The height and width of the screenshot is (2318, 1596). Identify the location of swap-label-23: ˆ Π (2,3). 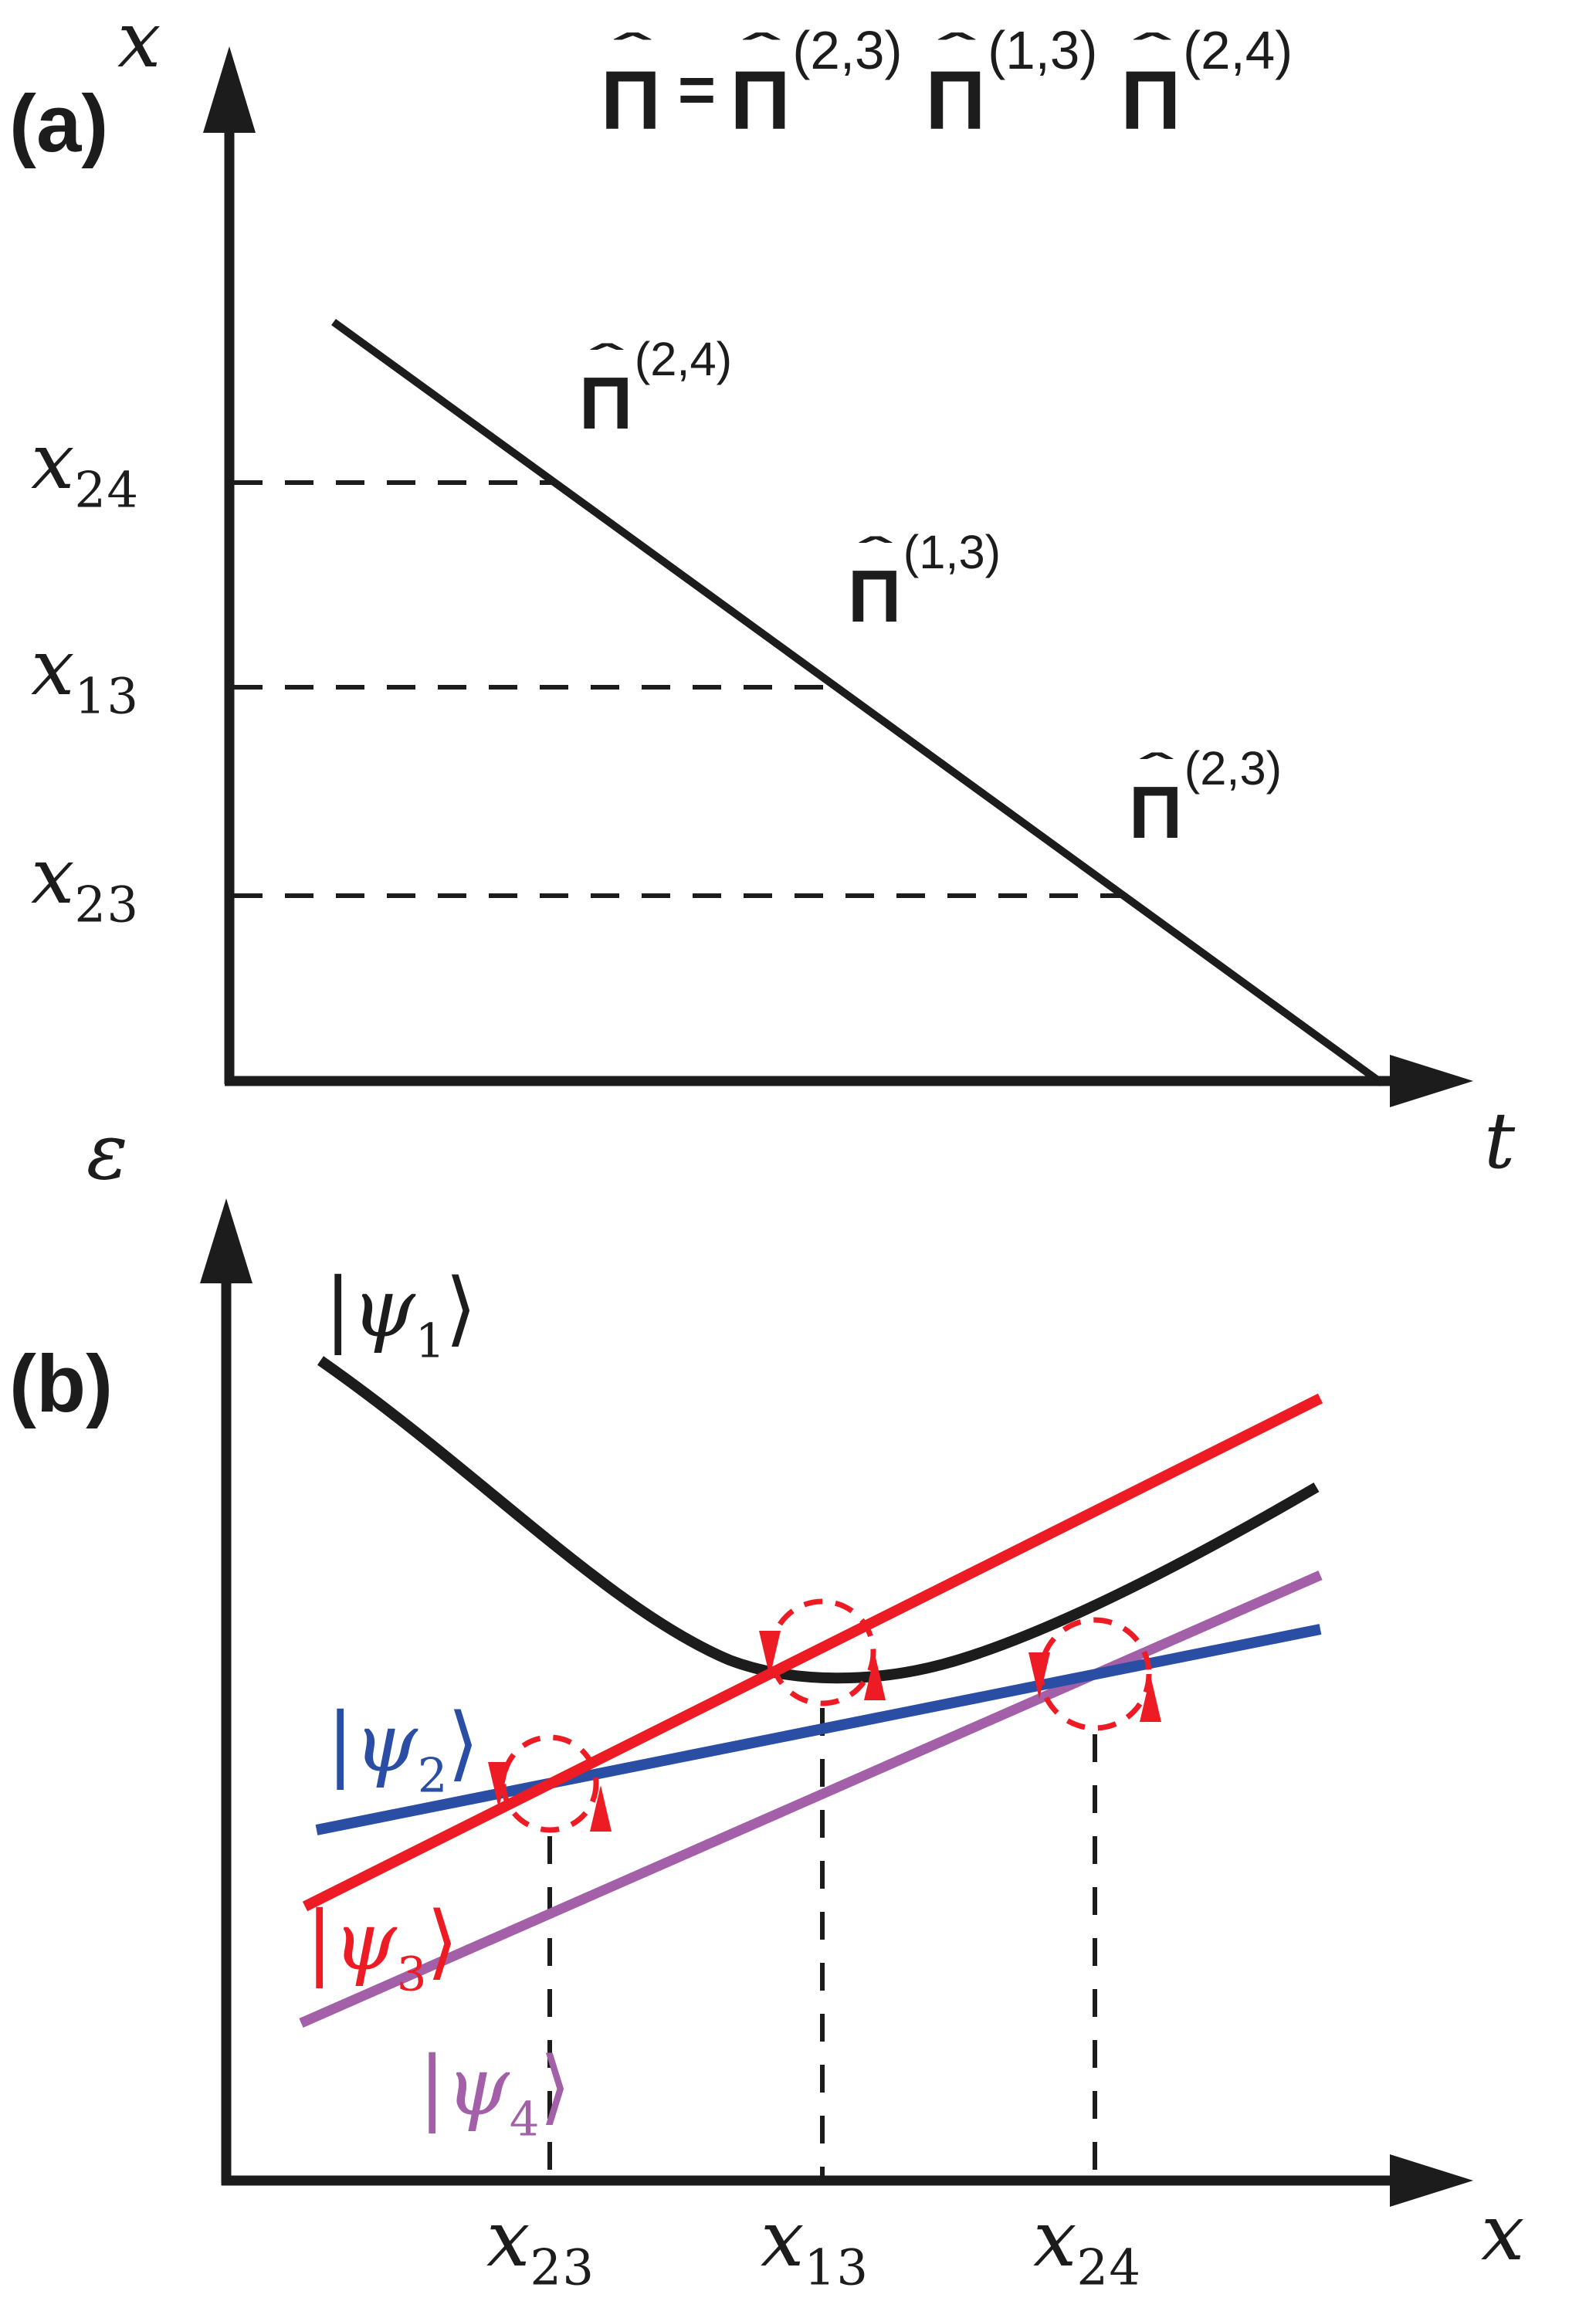
(1206, 798).